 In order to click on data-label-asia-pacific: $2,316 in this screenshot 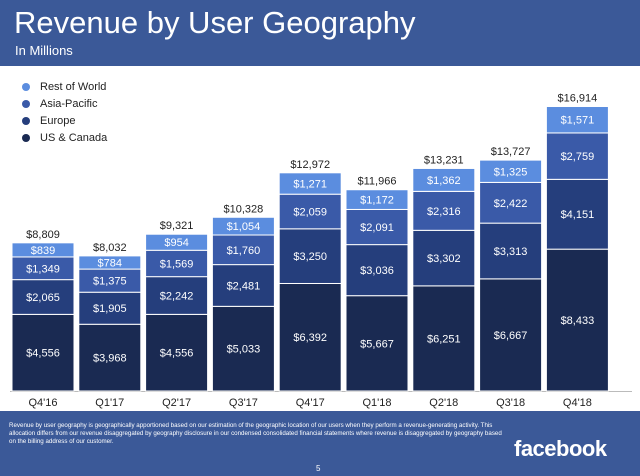, I will do `click(444, 212)`.